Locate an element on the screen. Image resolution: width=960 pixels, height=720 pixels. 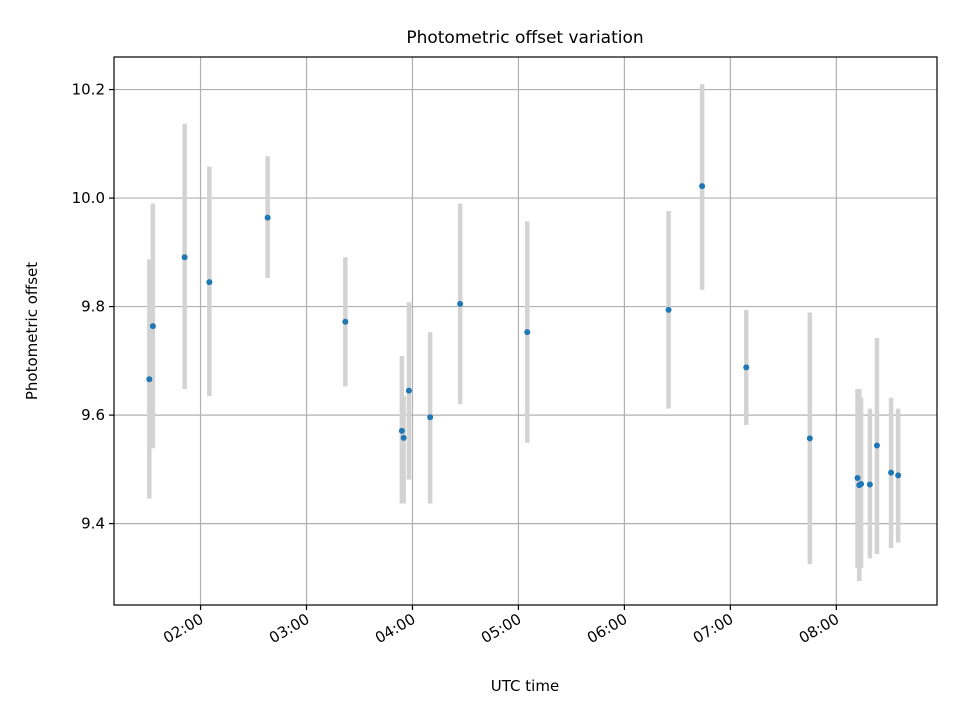
y-tick-label: 9.4 is located at coordinates (93, 524).